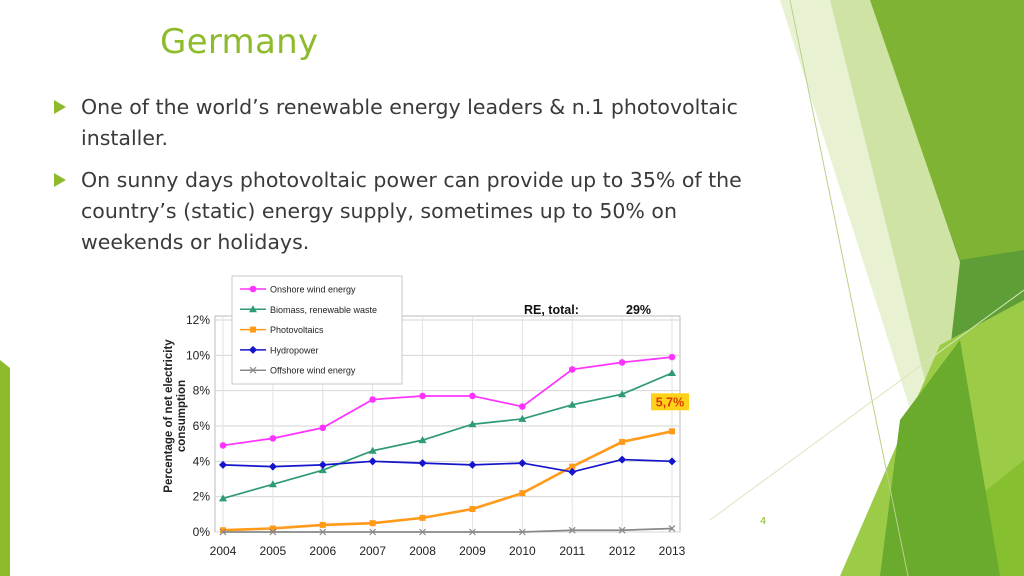  What do you see at coordinates (638, 310) in the screenshot?
I see `re-total-value: 29%` at bounding box center [638, 310].